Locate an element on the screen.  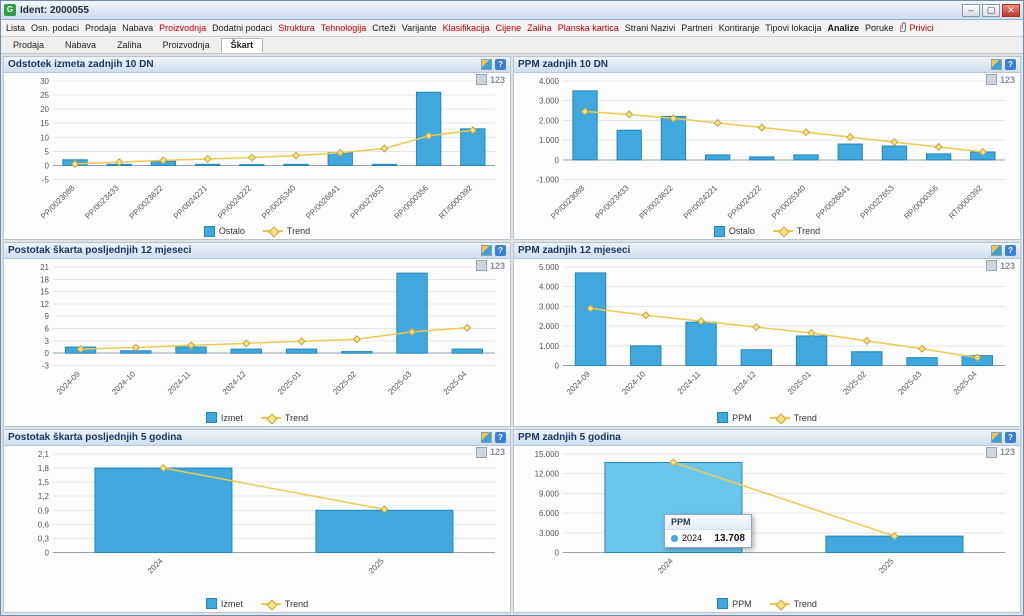
menu-item-label: Crteži is located at coordinates (384, 28).